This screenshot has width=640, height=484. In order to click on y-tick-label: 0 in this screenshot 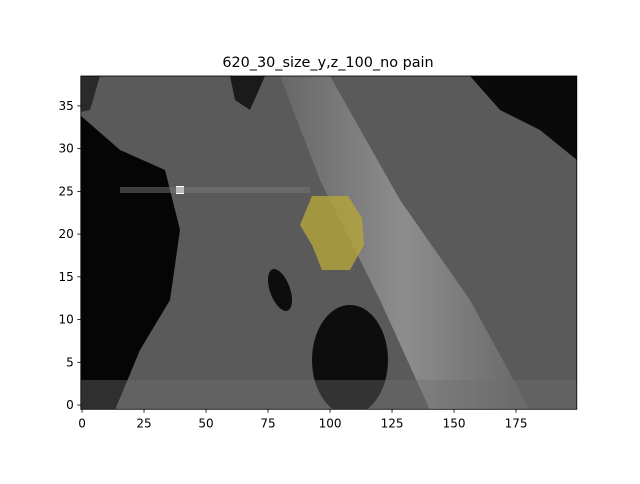, I will do `click(70, 405)`.